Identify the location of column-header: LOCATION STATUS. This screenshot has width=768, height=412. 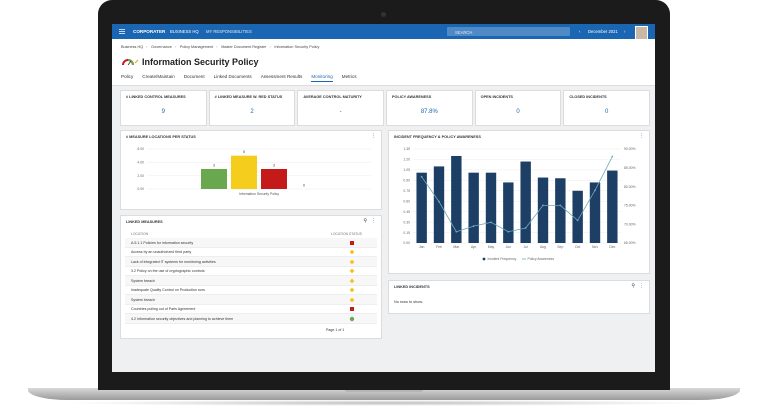
(346, 234).